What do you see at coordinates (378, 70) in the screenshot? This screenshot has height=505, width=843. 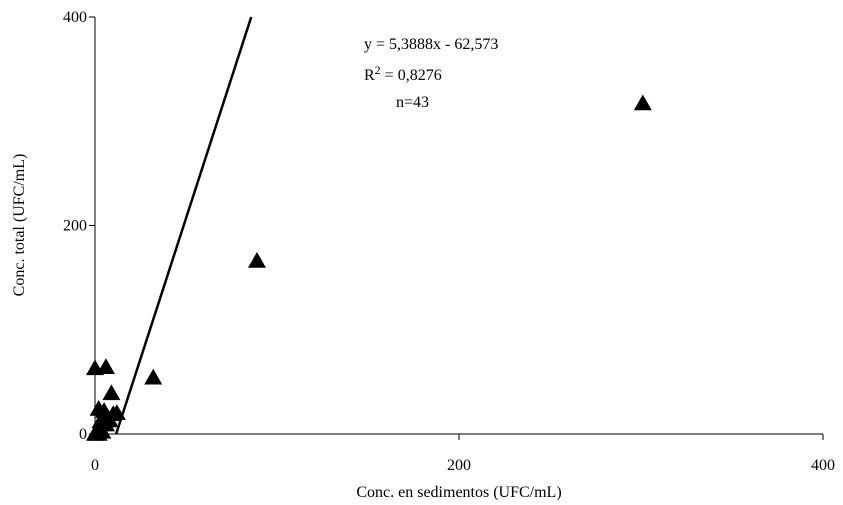 I see `r-squared-superscript: 2` at bounding box center [378, 70].